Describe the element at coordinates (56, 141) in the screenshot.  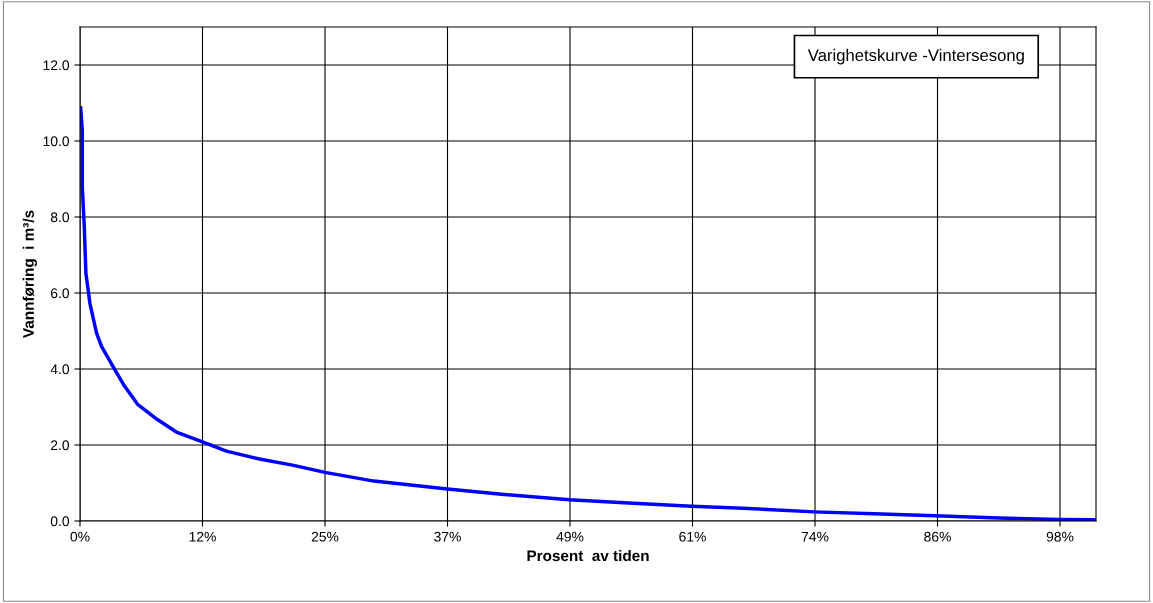
I see `y-tick-label: 10.0` at that location.